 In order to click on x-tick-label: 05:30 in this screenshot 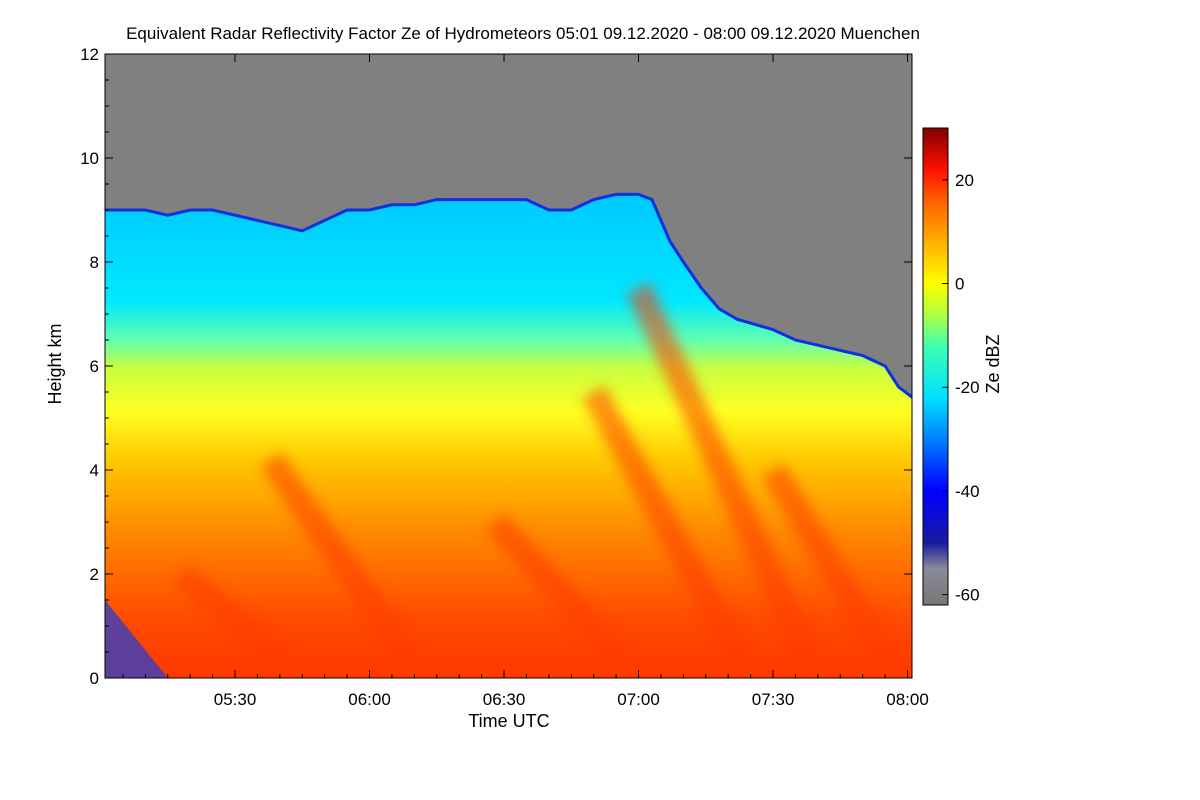, I will do `click(235, 699)`.